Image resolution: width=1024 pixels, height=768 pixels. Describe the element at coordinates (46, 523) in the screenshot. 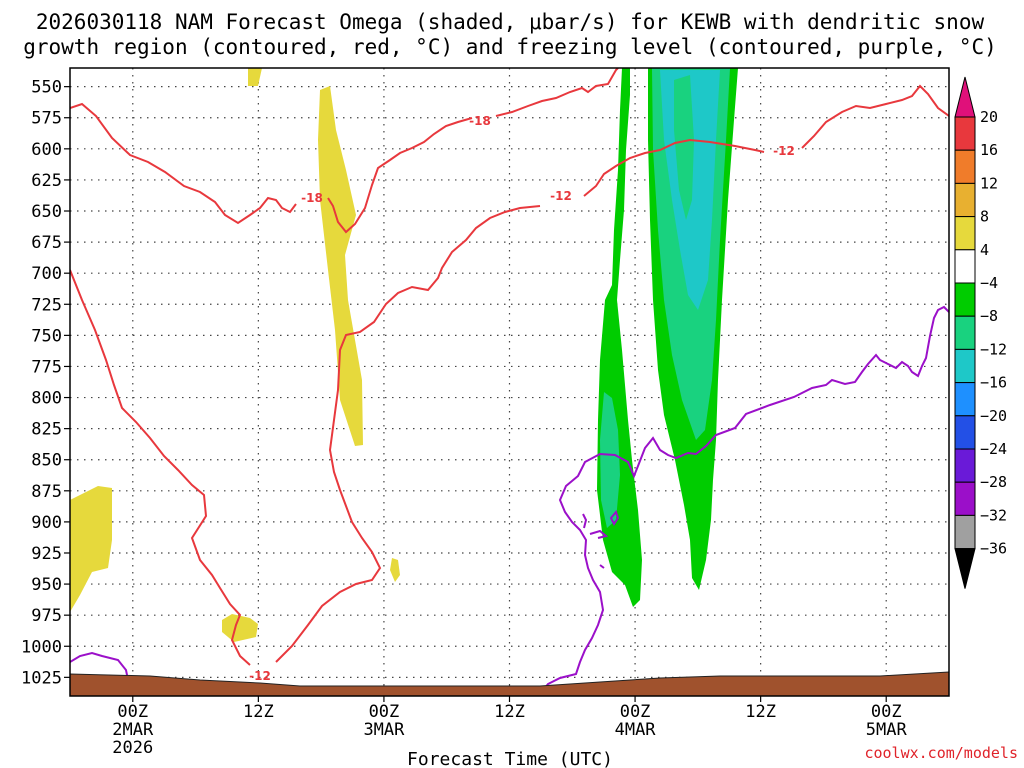

I see `y-tick-label: 900` at that location.